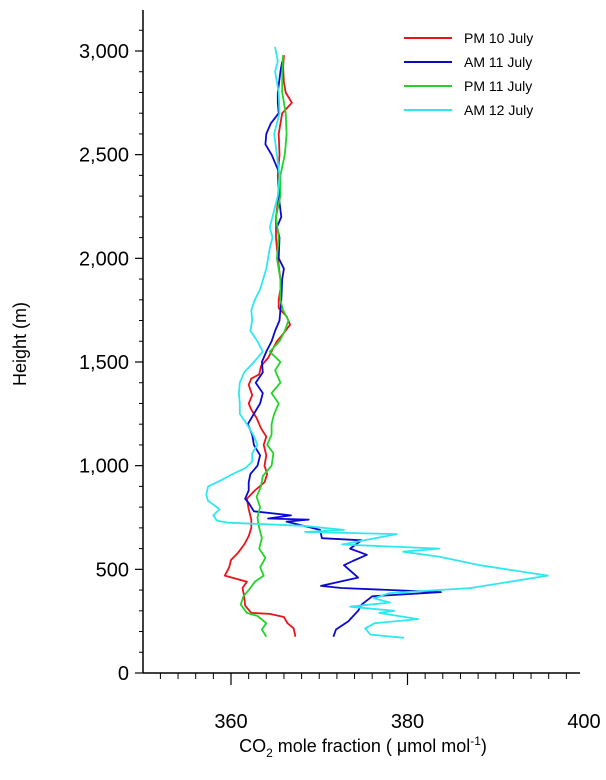  I want to click on legend-label: AM 12 July, so click(498, 110).